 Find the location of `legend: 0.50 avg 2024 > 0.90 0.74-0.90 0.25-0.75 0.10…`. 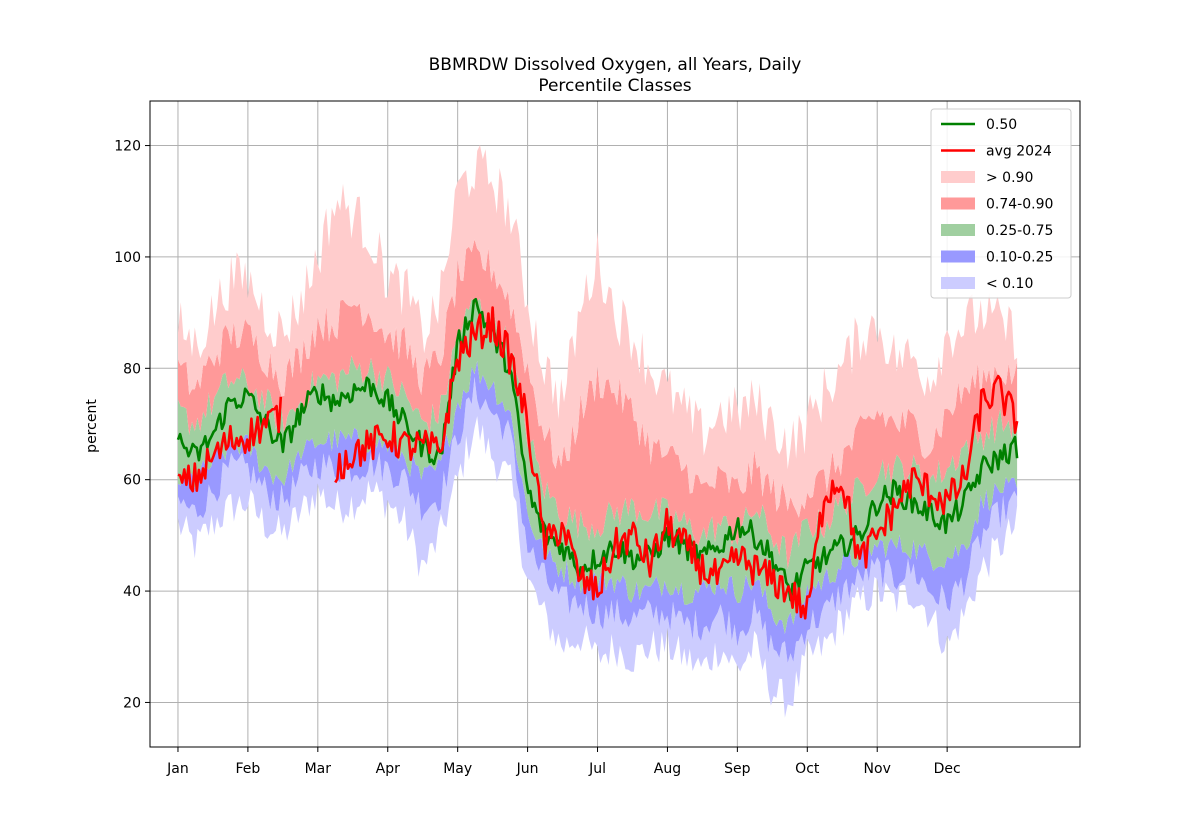

legend: 0.50 avg 2024 > 0.90 0.74-0.90 0.25-0.75 0.10… is located at coordinates (1001, 203).